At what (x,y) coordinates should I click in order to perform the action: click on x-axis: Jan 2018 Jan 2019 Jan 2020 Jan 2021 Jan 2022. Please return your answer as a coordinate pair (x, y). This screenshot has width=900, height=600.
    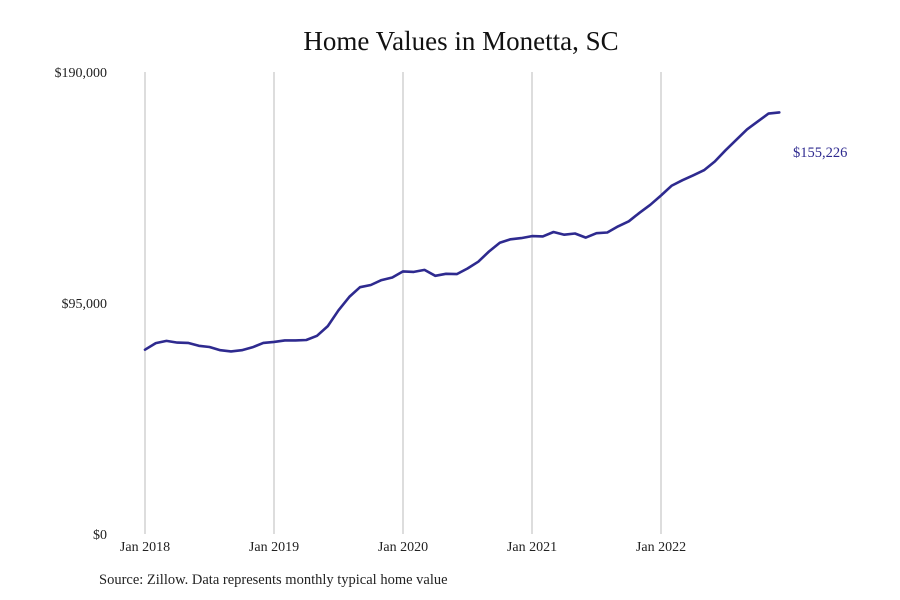
    Looking at the image, I should click on (403, 547).